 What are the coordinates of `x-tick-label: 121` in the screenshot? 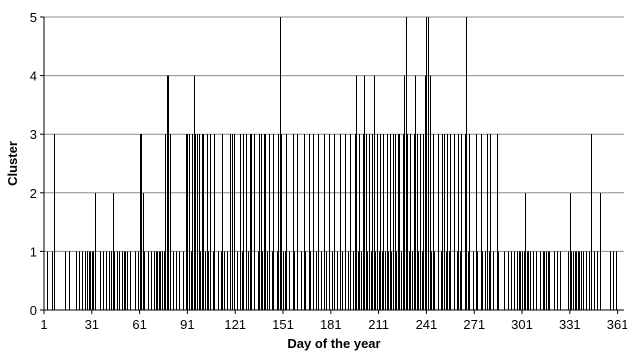 It's located at (235, 324).